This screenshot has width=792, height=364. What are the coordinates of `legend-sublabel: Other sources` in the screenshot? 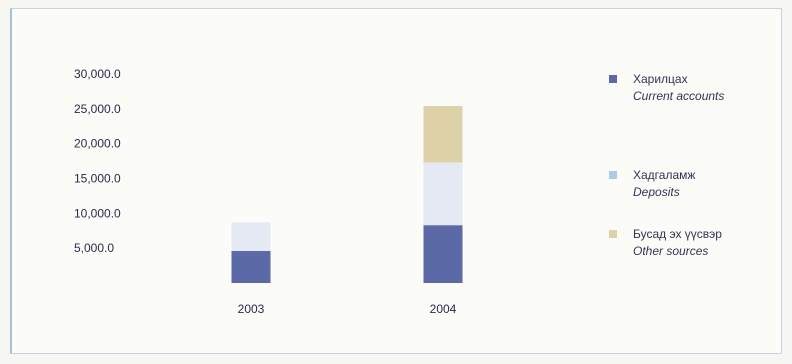 It's located at (670, 251).